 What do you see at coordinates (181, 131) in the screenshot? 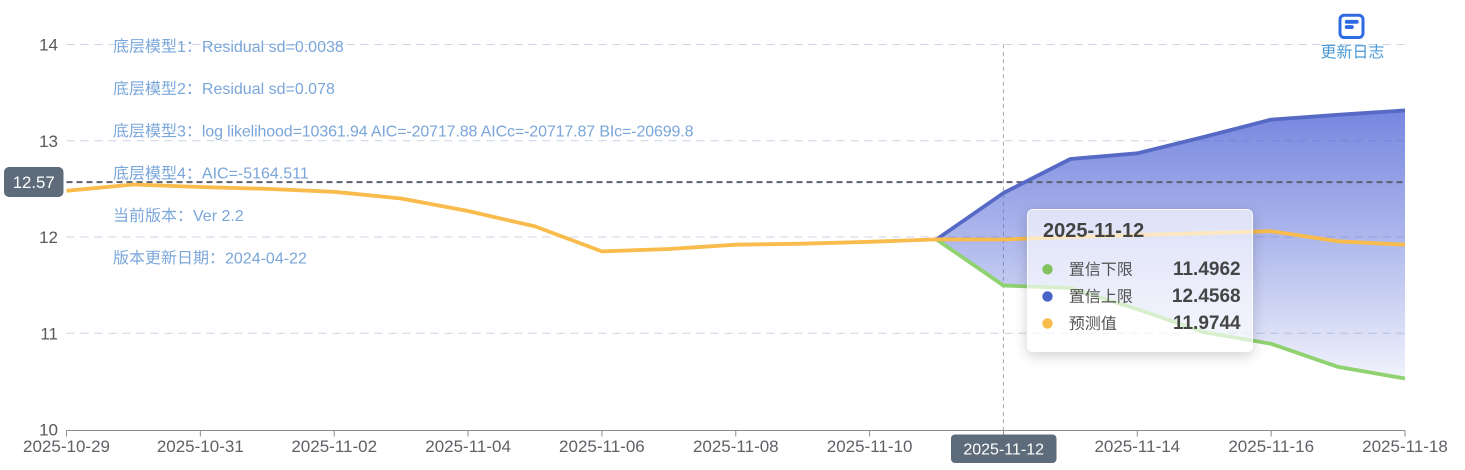
I see `svg-text: 3` at bounding box center [181, 131].